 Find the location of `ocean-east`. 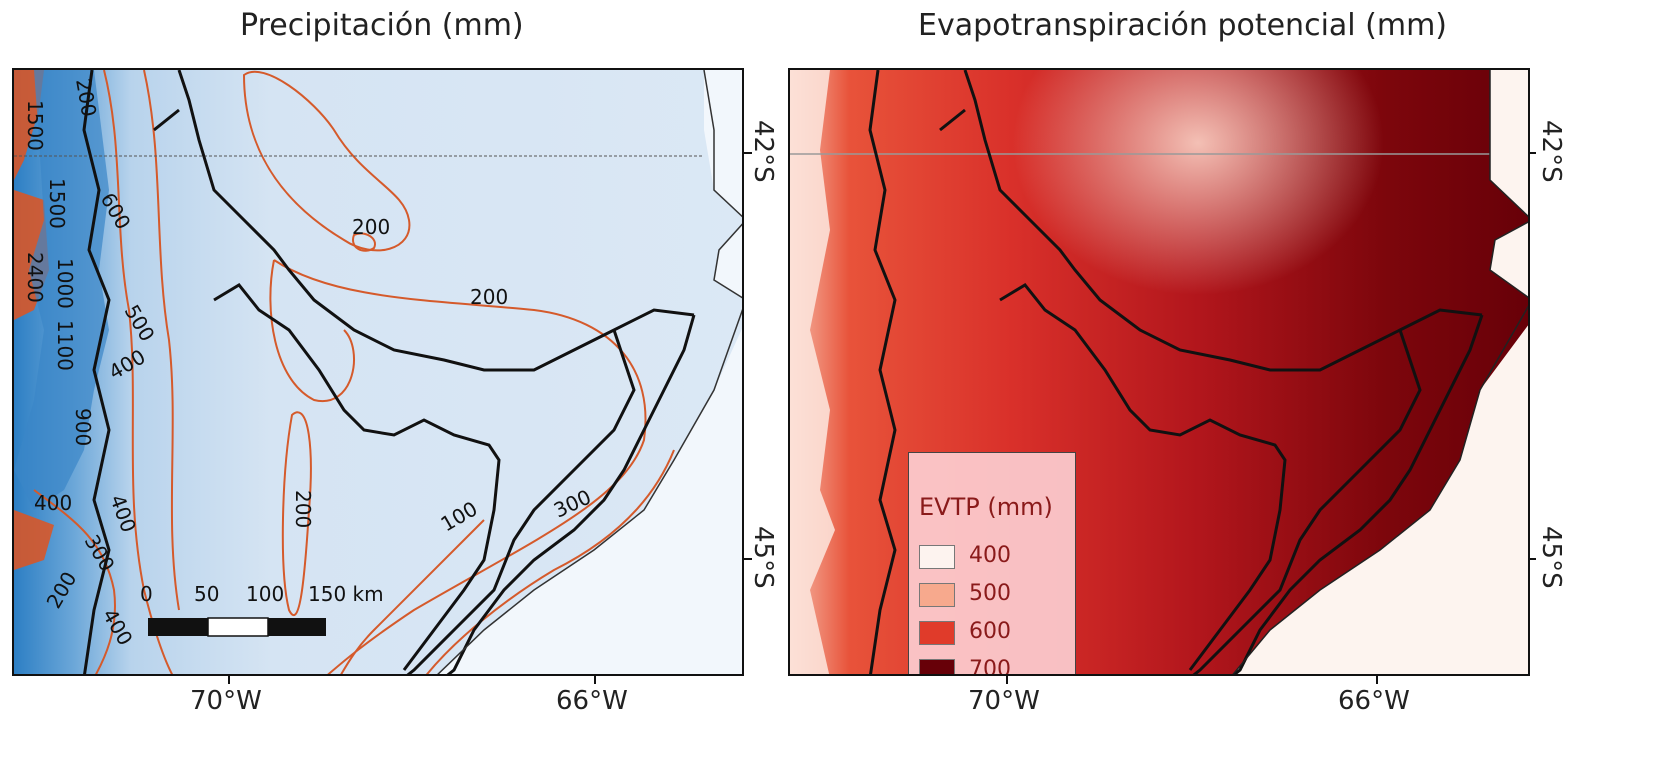

ocean-east is located at coordinates (590, 372).